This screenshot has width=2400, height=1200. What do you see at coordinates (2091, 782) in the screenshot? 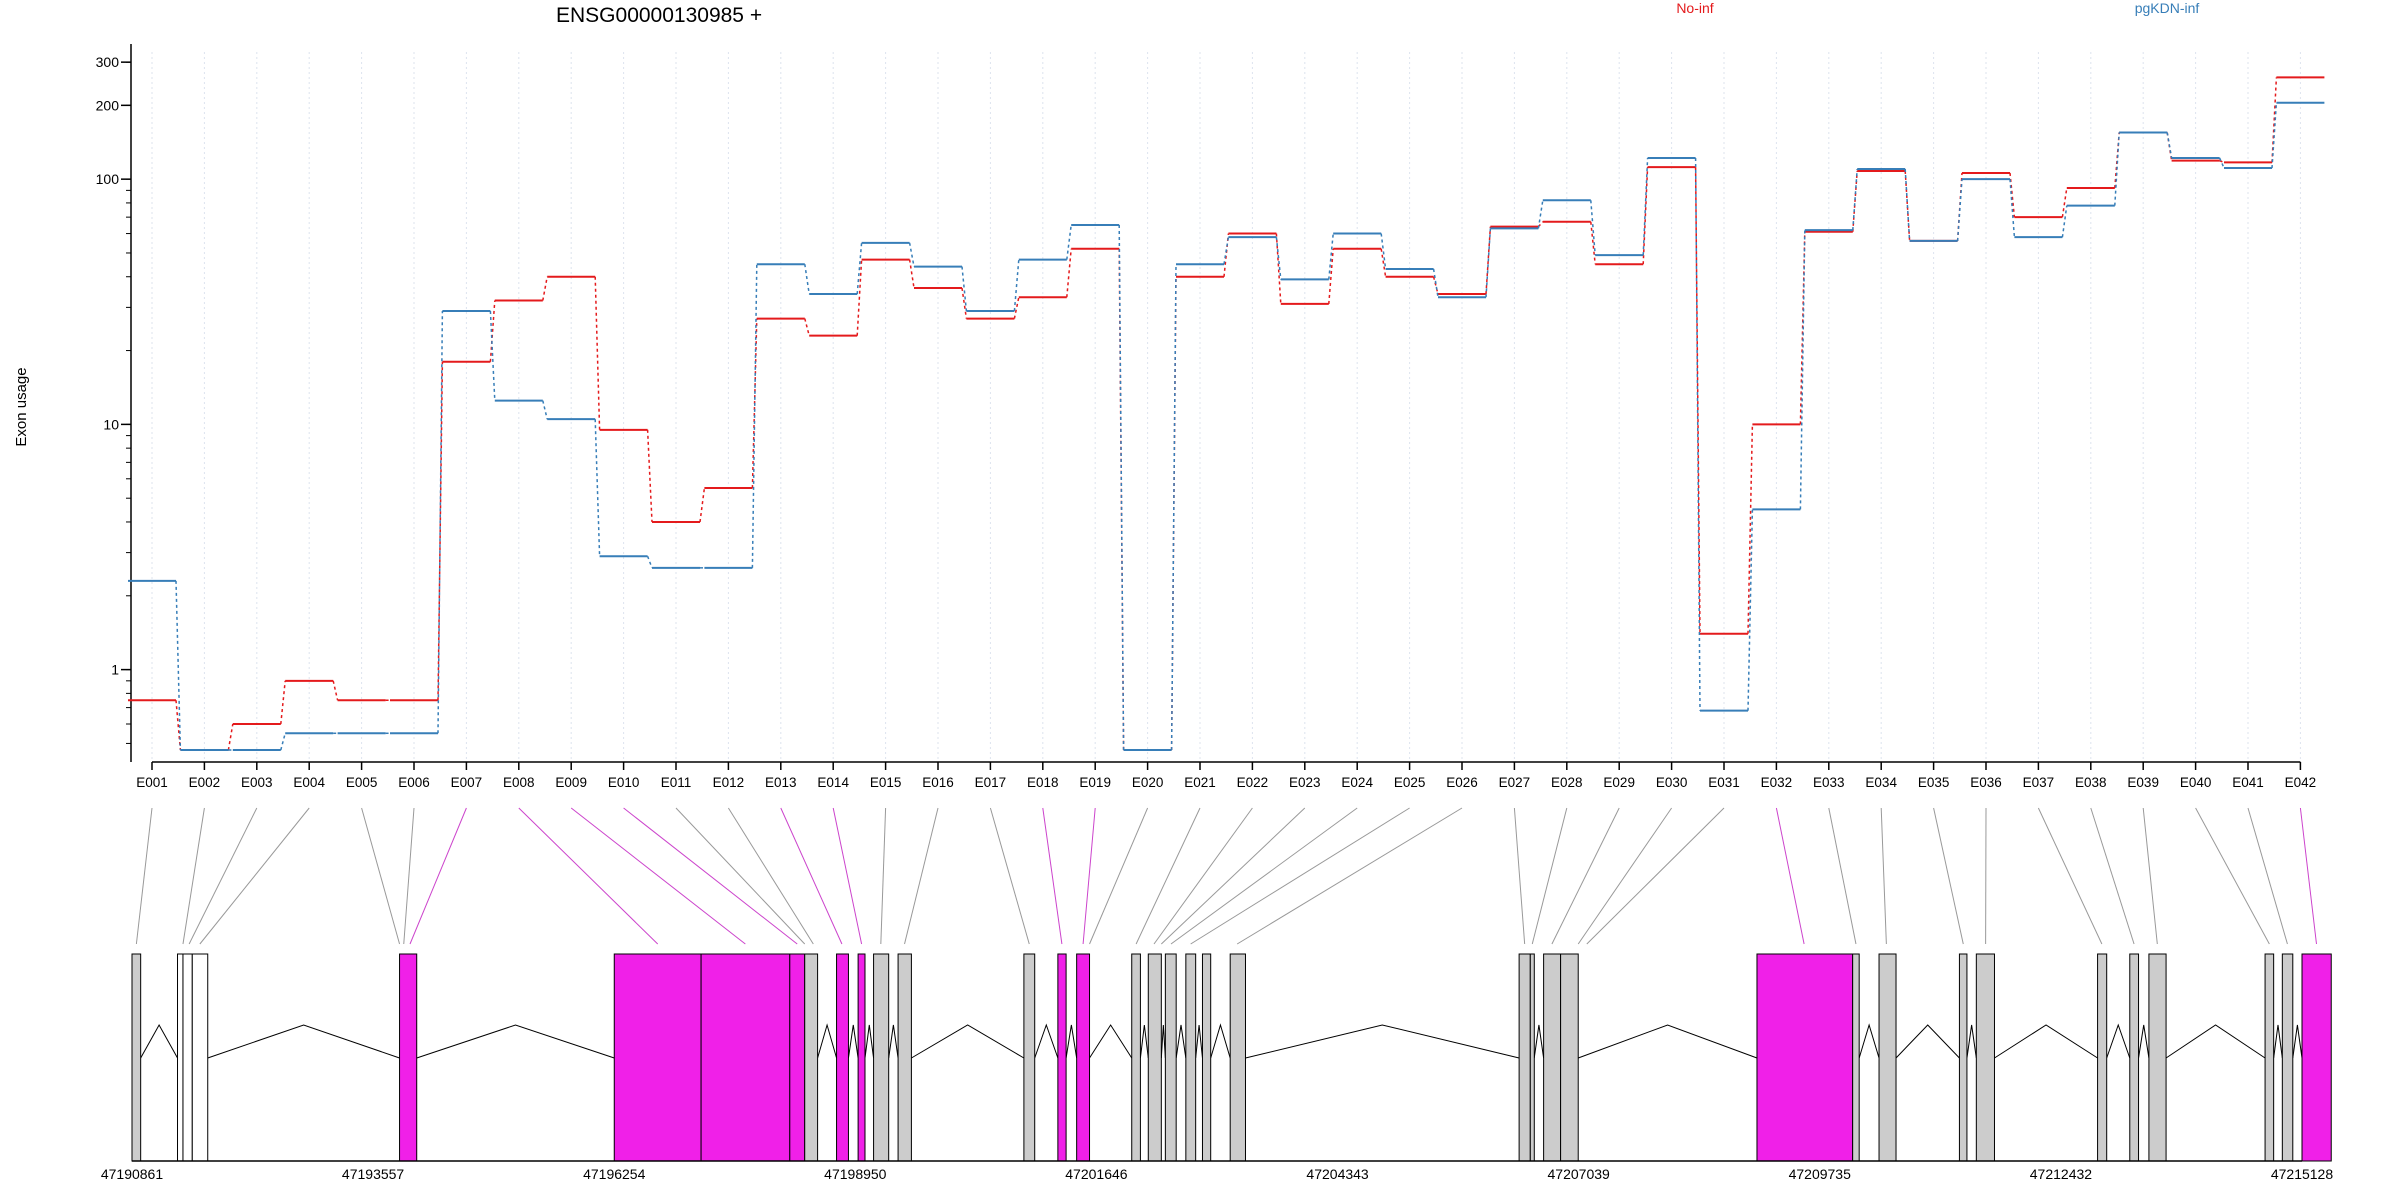
I see `x-tick-label: E038` at bounding box center [2091, 782].